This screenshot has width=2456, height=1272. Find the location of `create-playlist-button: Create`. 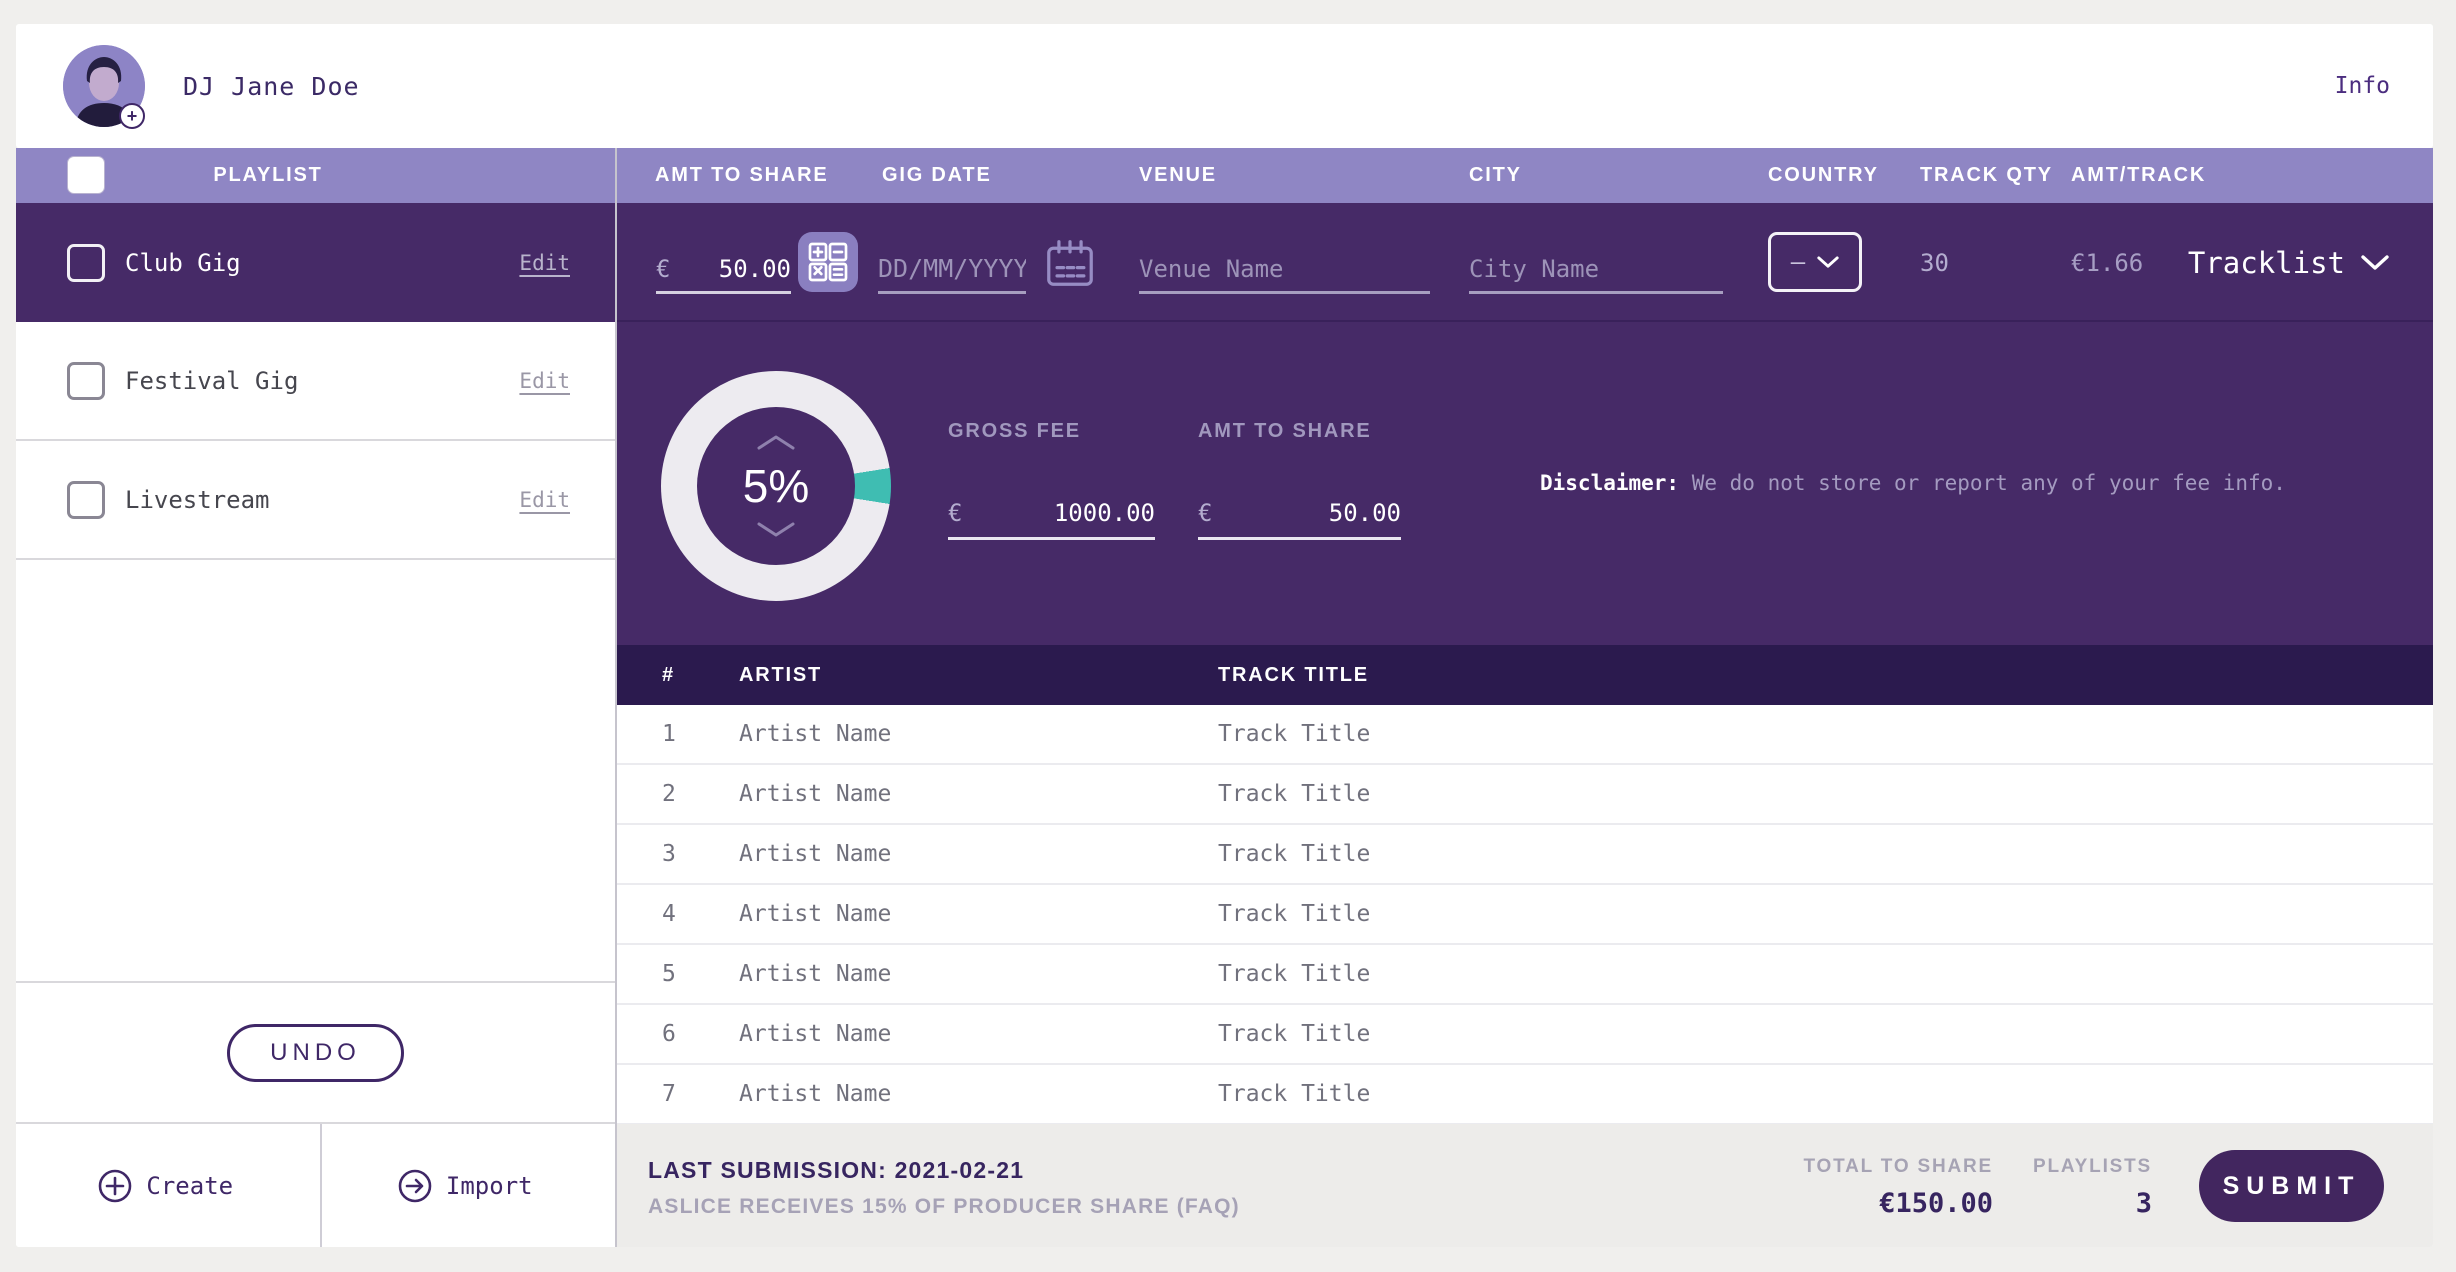

create-playlist-button: Create is located at coordinates (166, 1185).